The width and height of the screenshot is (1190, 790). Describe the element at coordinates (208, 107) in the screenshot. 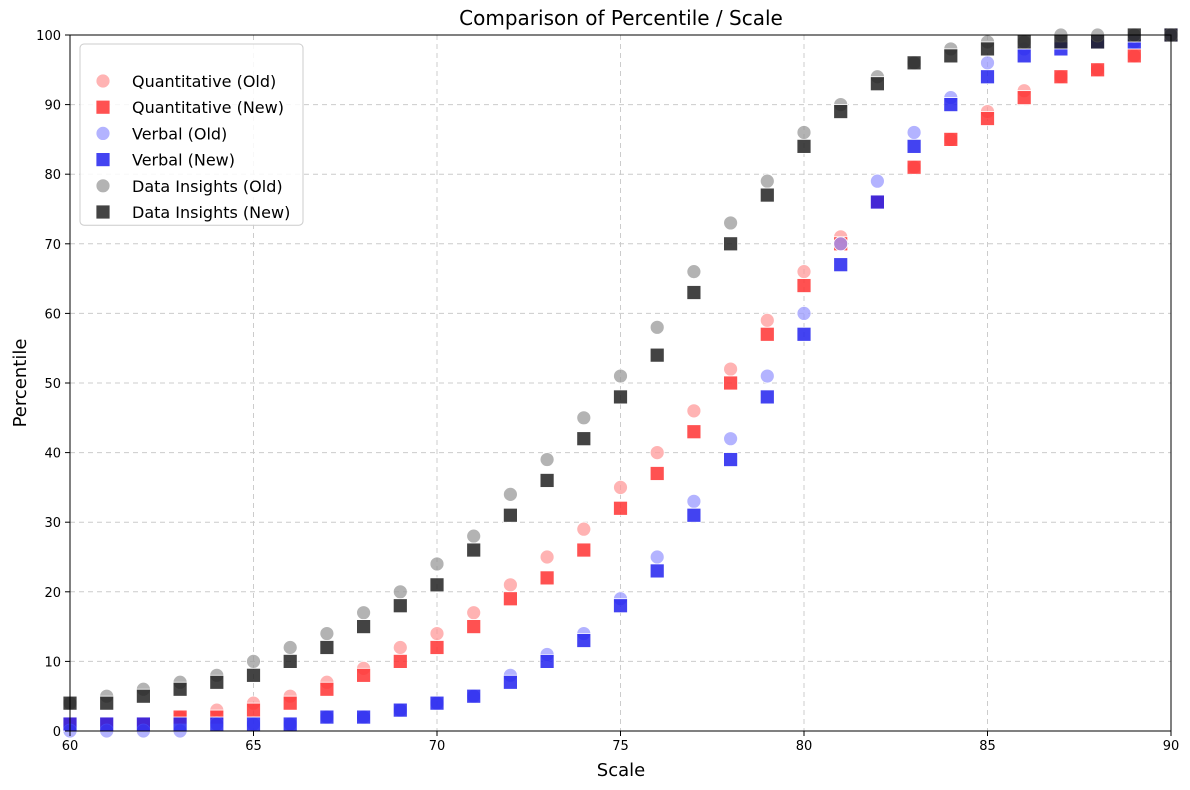

I see `legend-label: Quantitative (New)` at that location.